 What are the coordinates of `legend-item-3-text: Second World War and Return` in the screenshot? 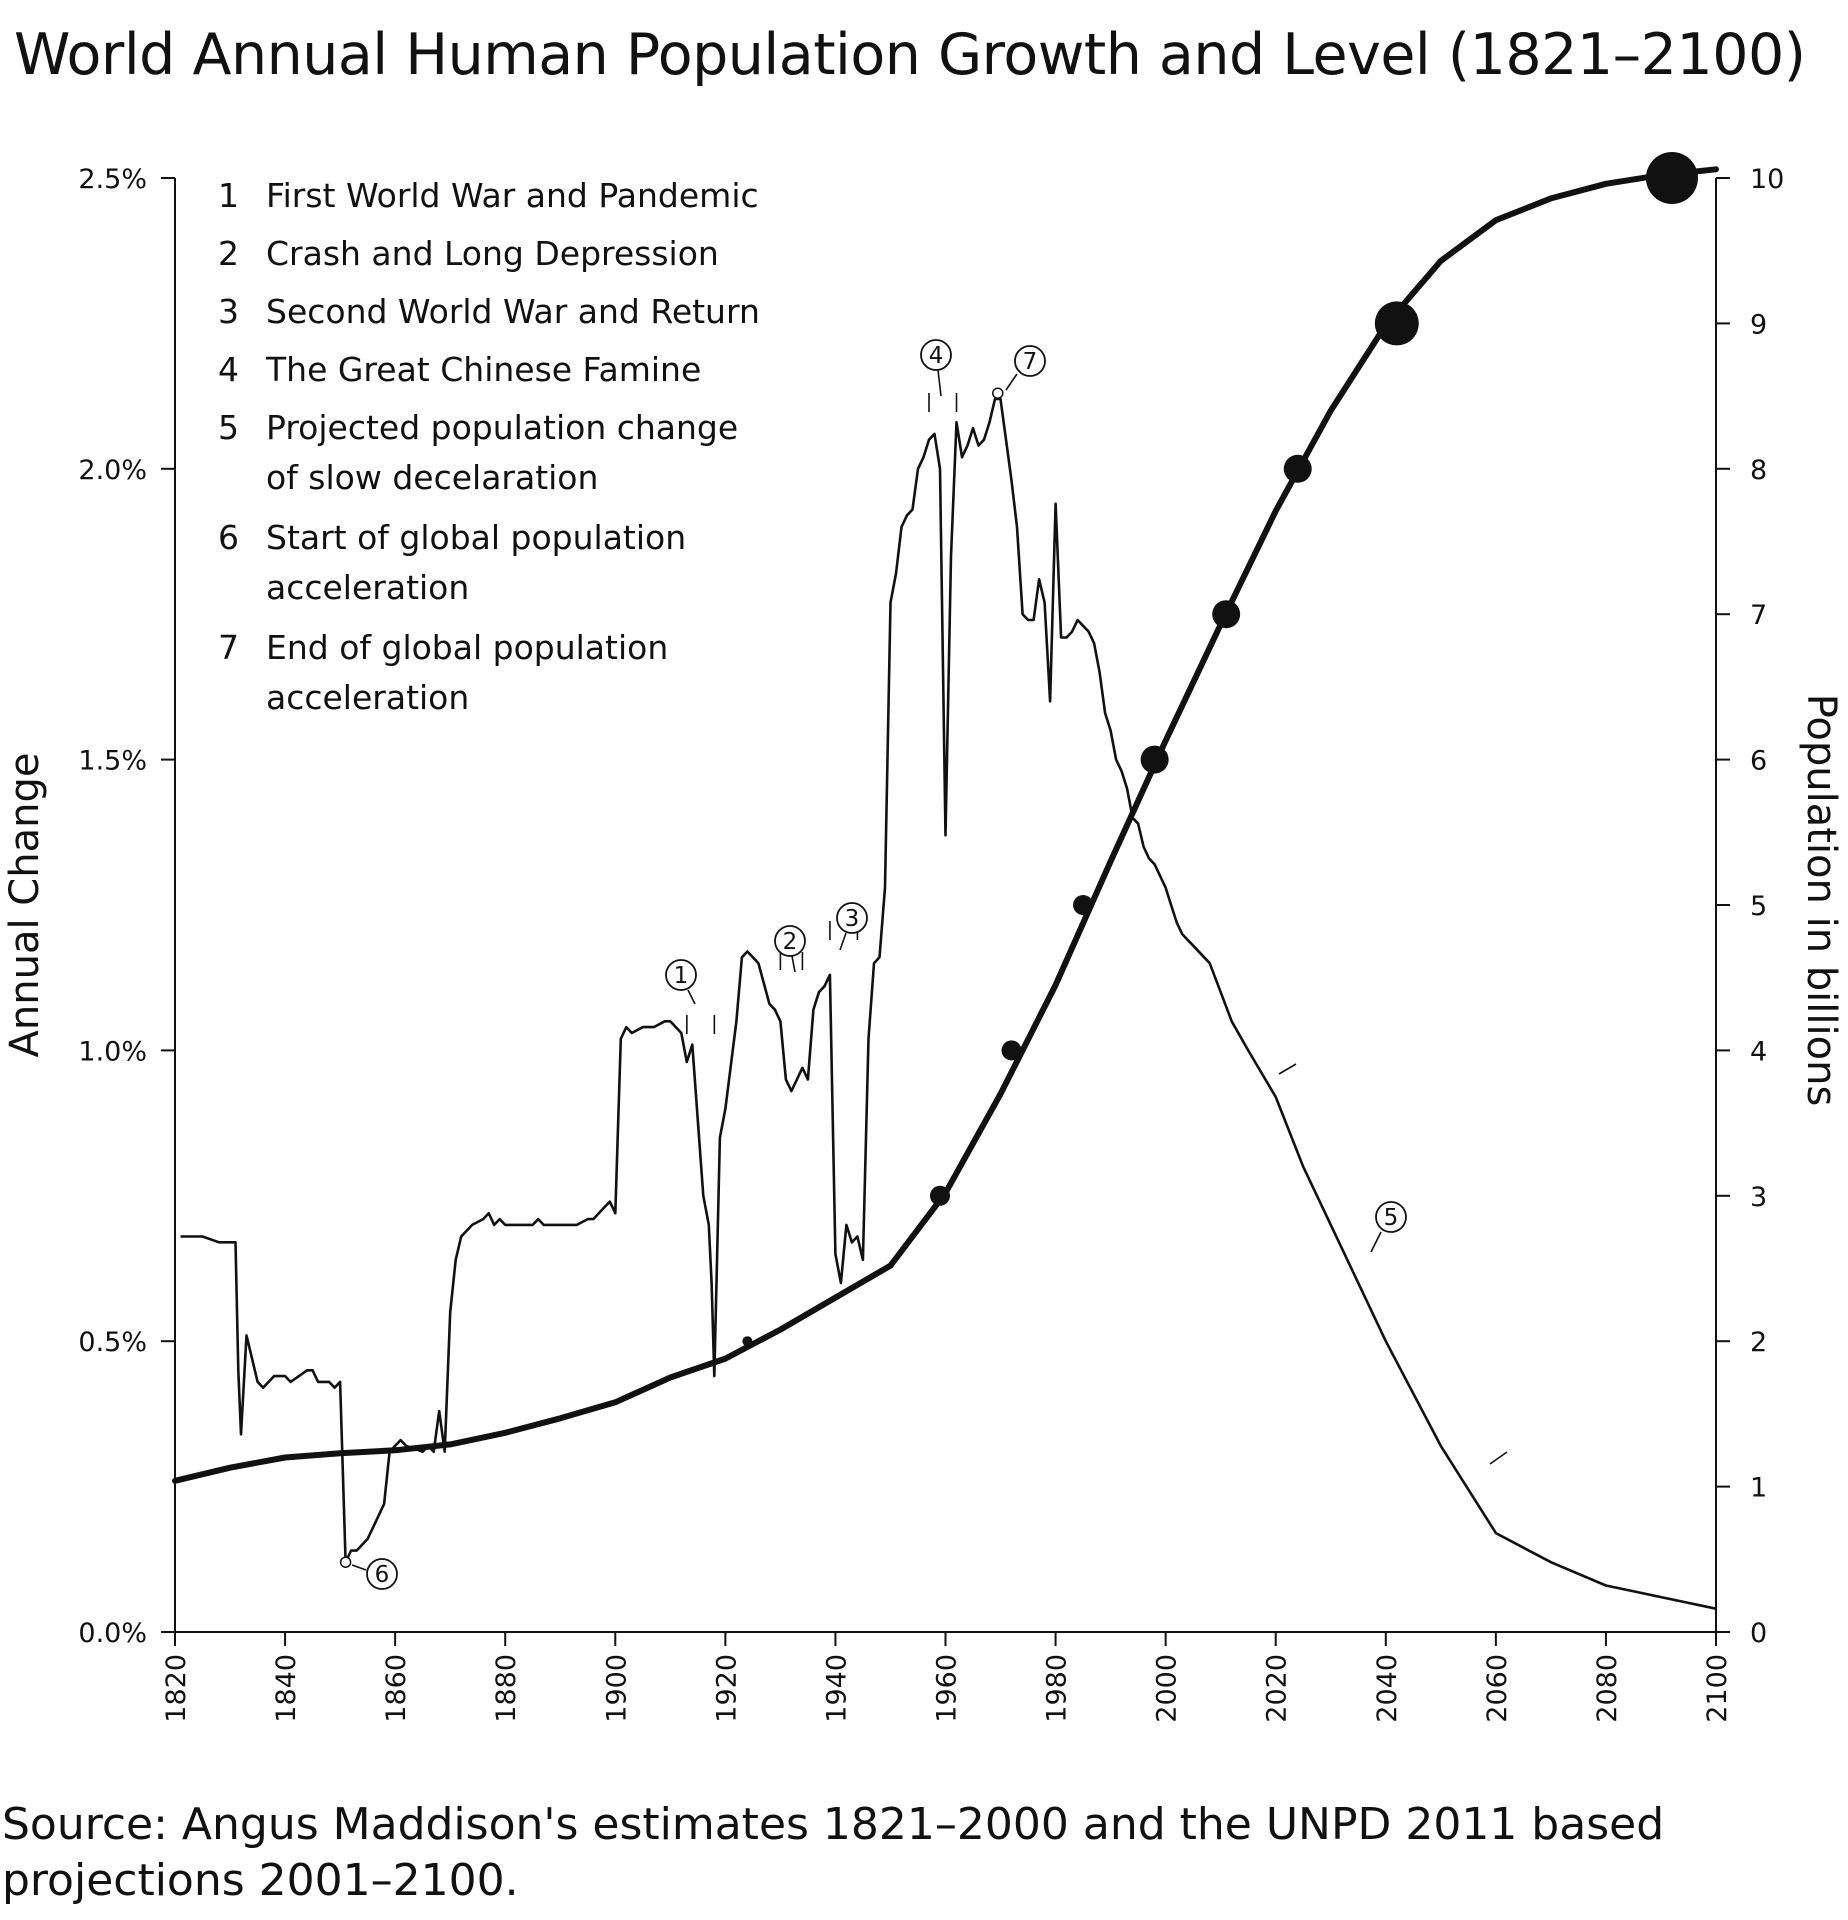 It's located at (513, 311).